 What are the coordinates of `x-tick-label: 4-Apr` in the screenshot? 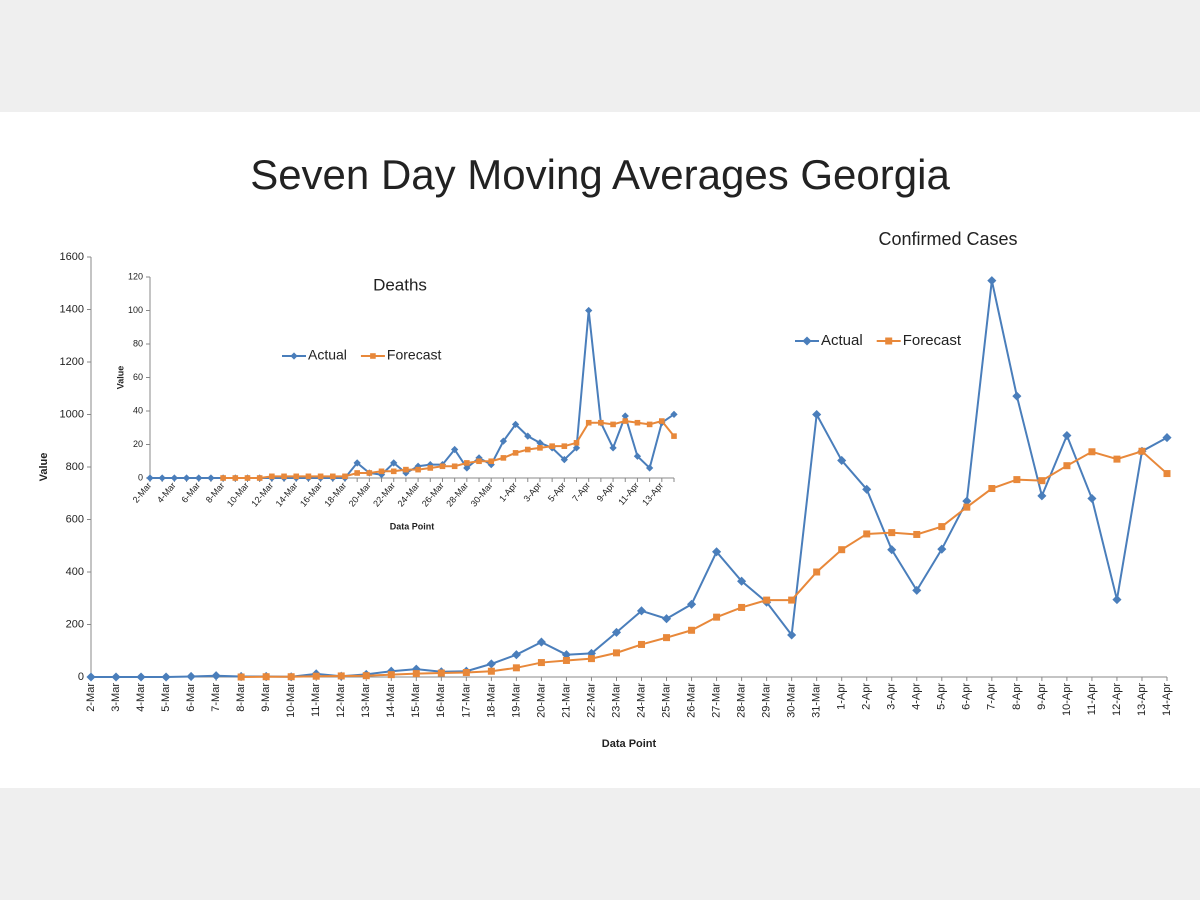 It's located at (917, 696).